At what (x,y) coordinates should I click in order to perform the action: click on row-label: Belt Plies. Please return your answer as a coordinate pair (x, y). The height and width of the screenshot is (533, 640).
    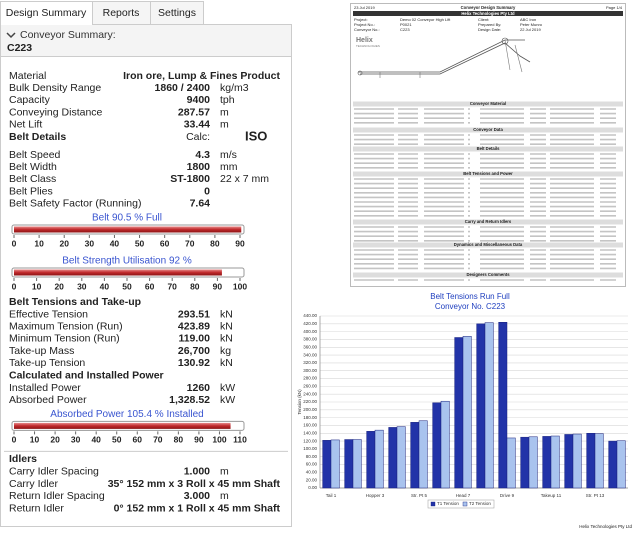
    Looking at the image, I should click on (31, 191).